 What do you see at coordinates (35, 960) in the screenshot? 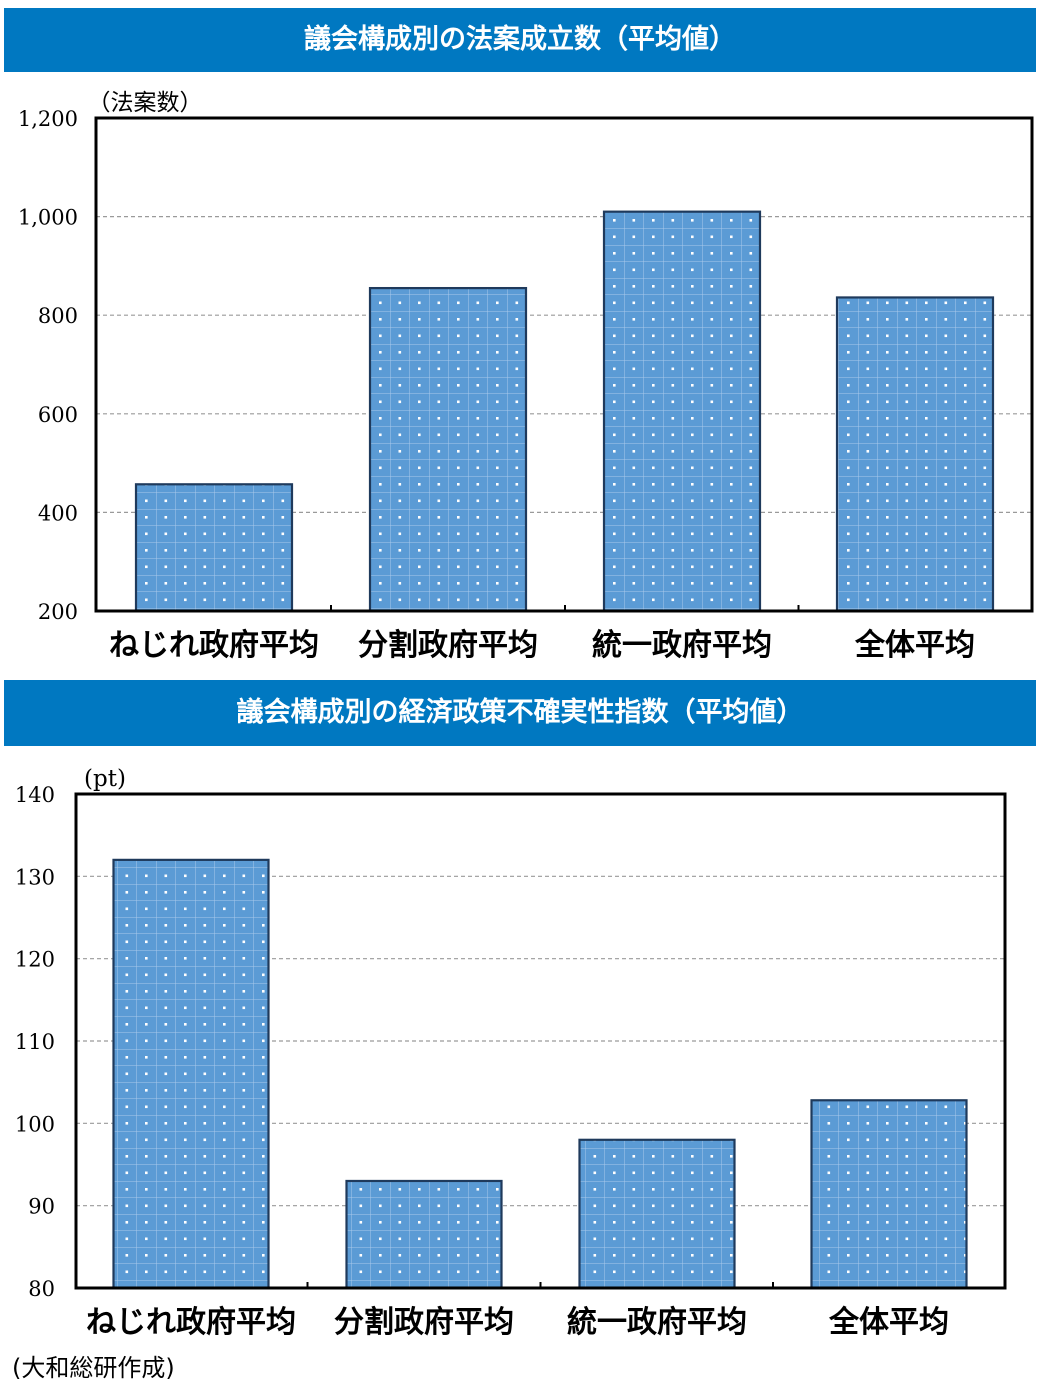
I see `y-tick-label: 120` at bounding box center [35, 960].